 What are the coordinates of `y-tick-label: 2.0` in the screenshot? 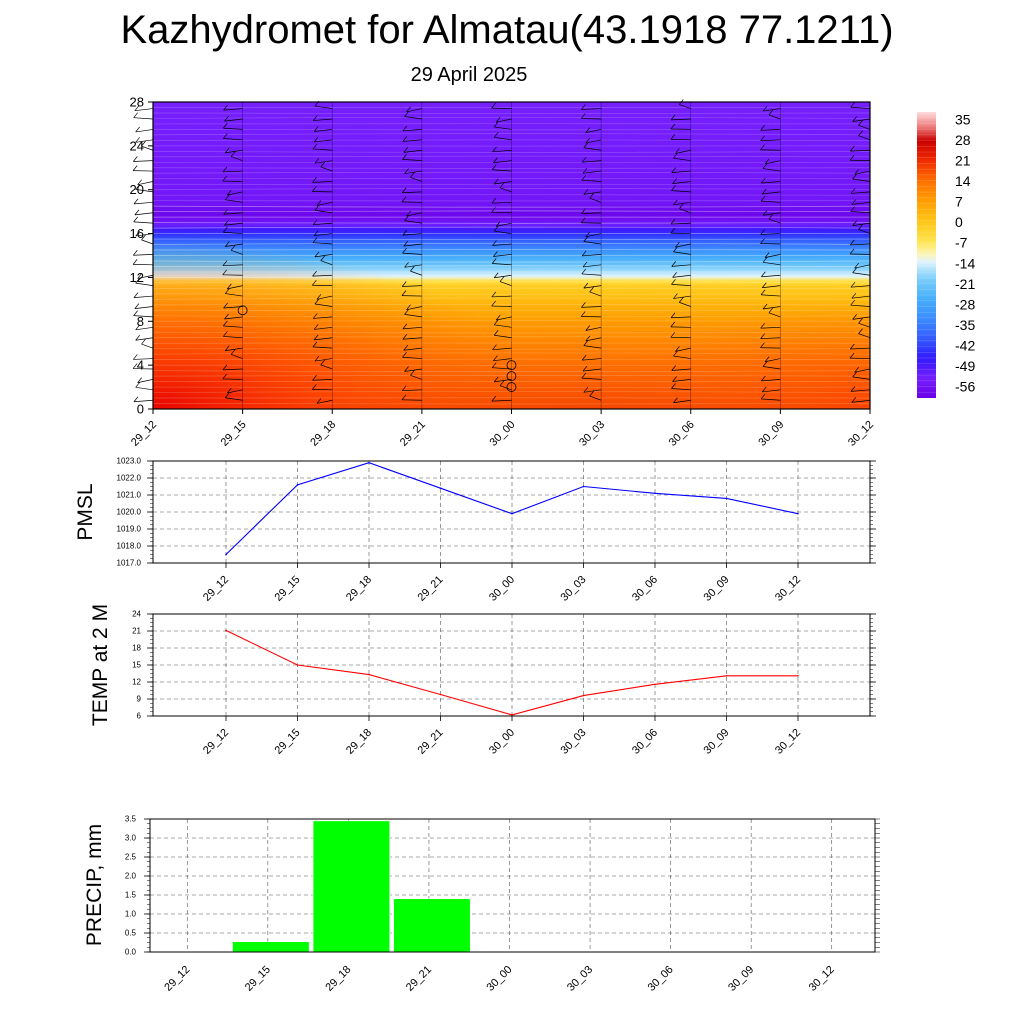 It's located at (131, 876).